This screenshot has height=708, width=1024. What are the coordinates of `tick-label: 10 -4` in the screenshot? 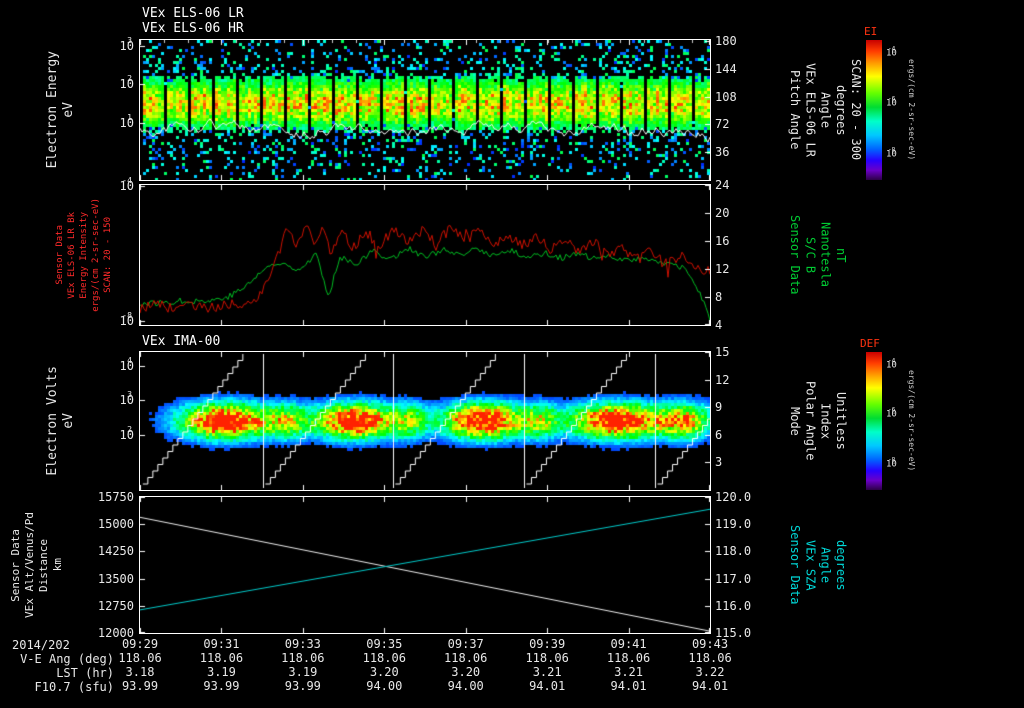 It's located at (891, 364).